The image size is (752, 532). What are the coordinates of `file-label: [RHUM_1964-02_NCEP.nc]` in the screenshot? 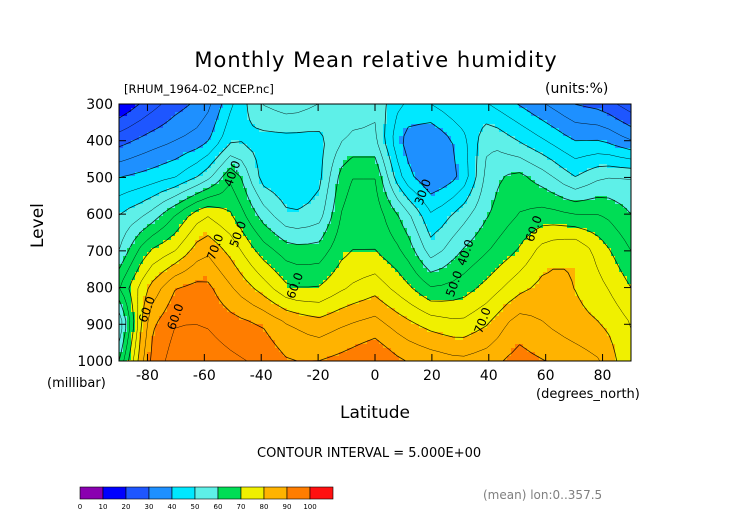 It's located at (199, 89).